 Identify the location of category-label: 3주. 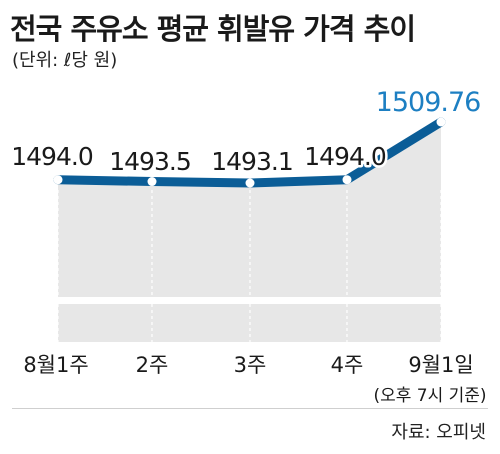
(250, 365).